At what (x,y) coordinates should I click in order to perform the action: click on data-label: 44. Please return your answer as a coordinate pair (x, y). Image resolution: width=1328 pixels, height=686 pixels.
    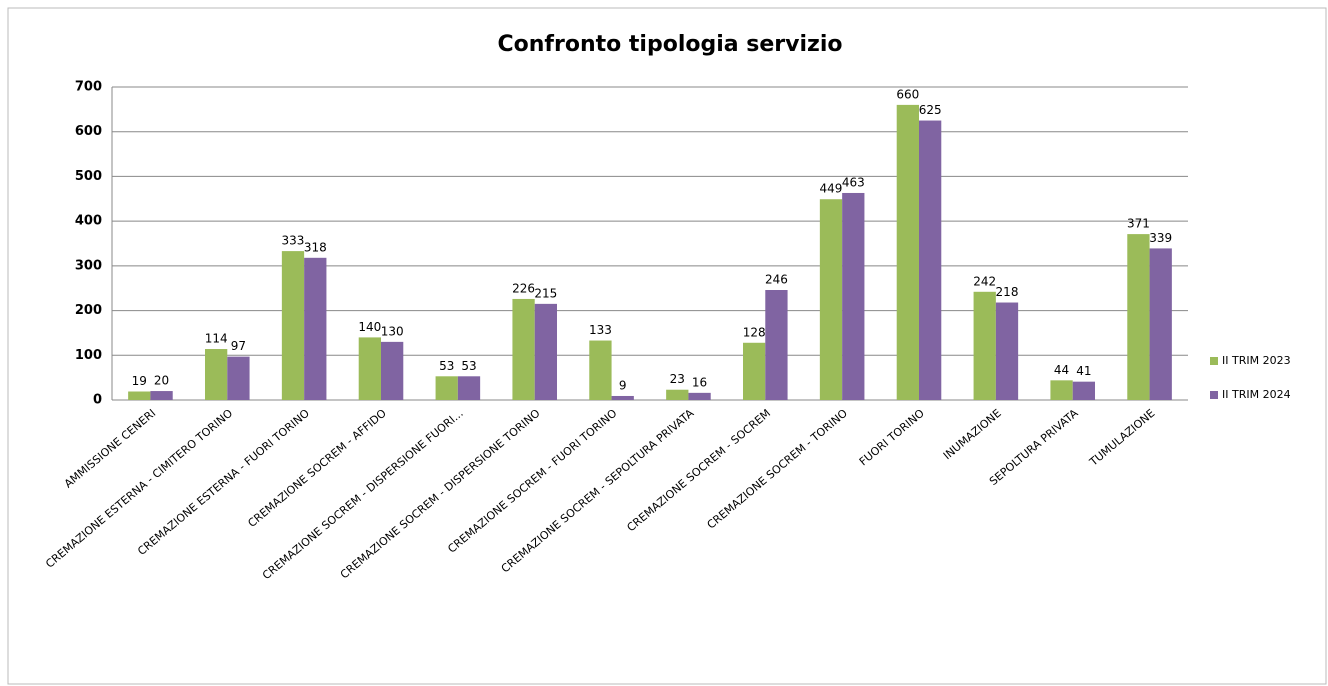
    Looking at the image, I should click on (1061, 370).